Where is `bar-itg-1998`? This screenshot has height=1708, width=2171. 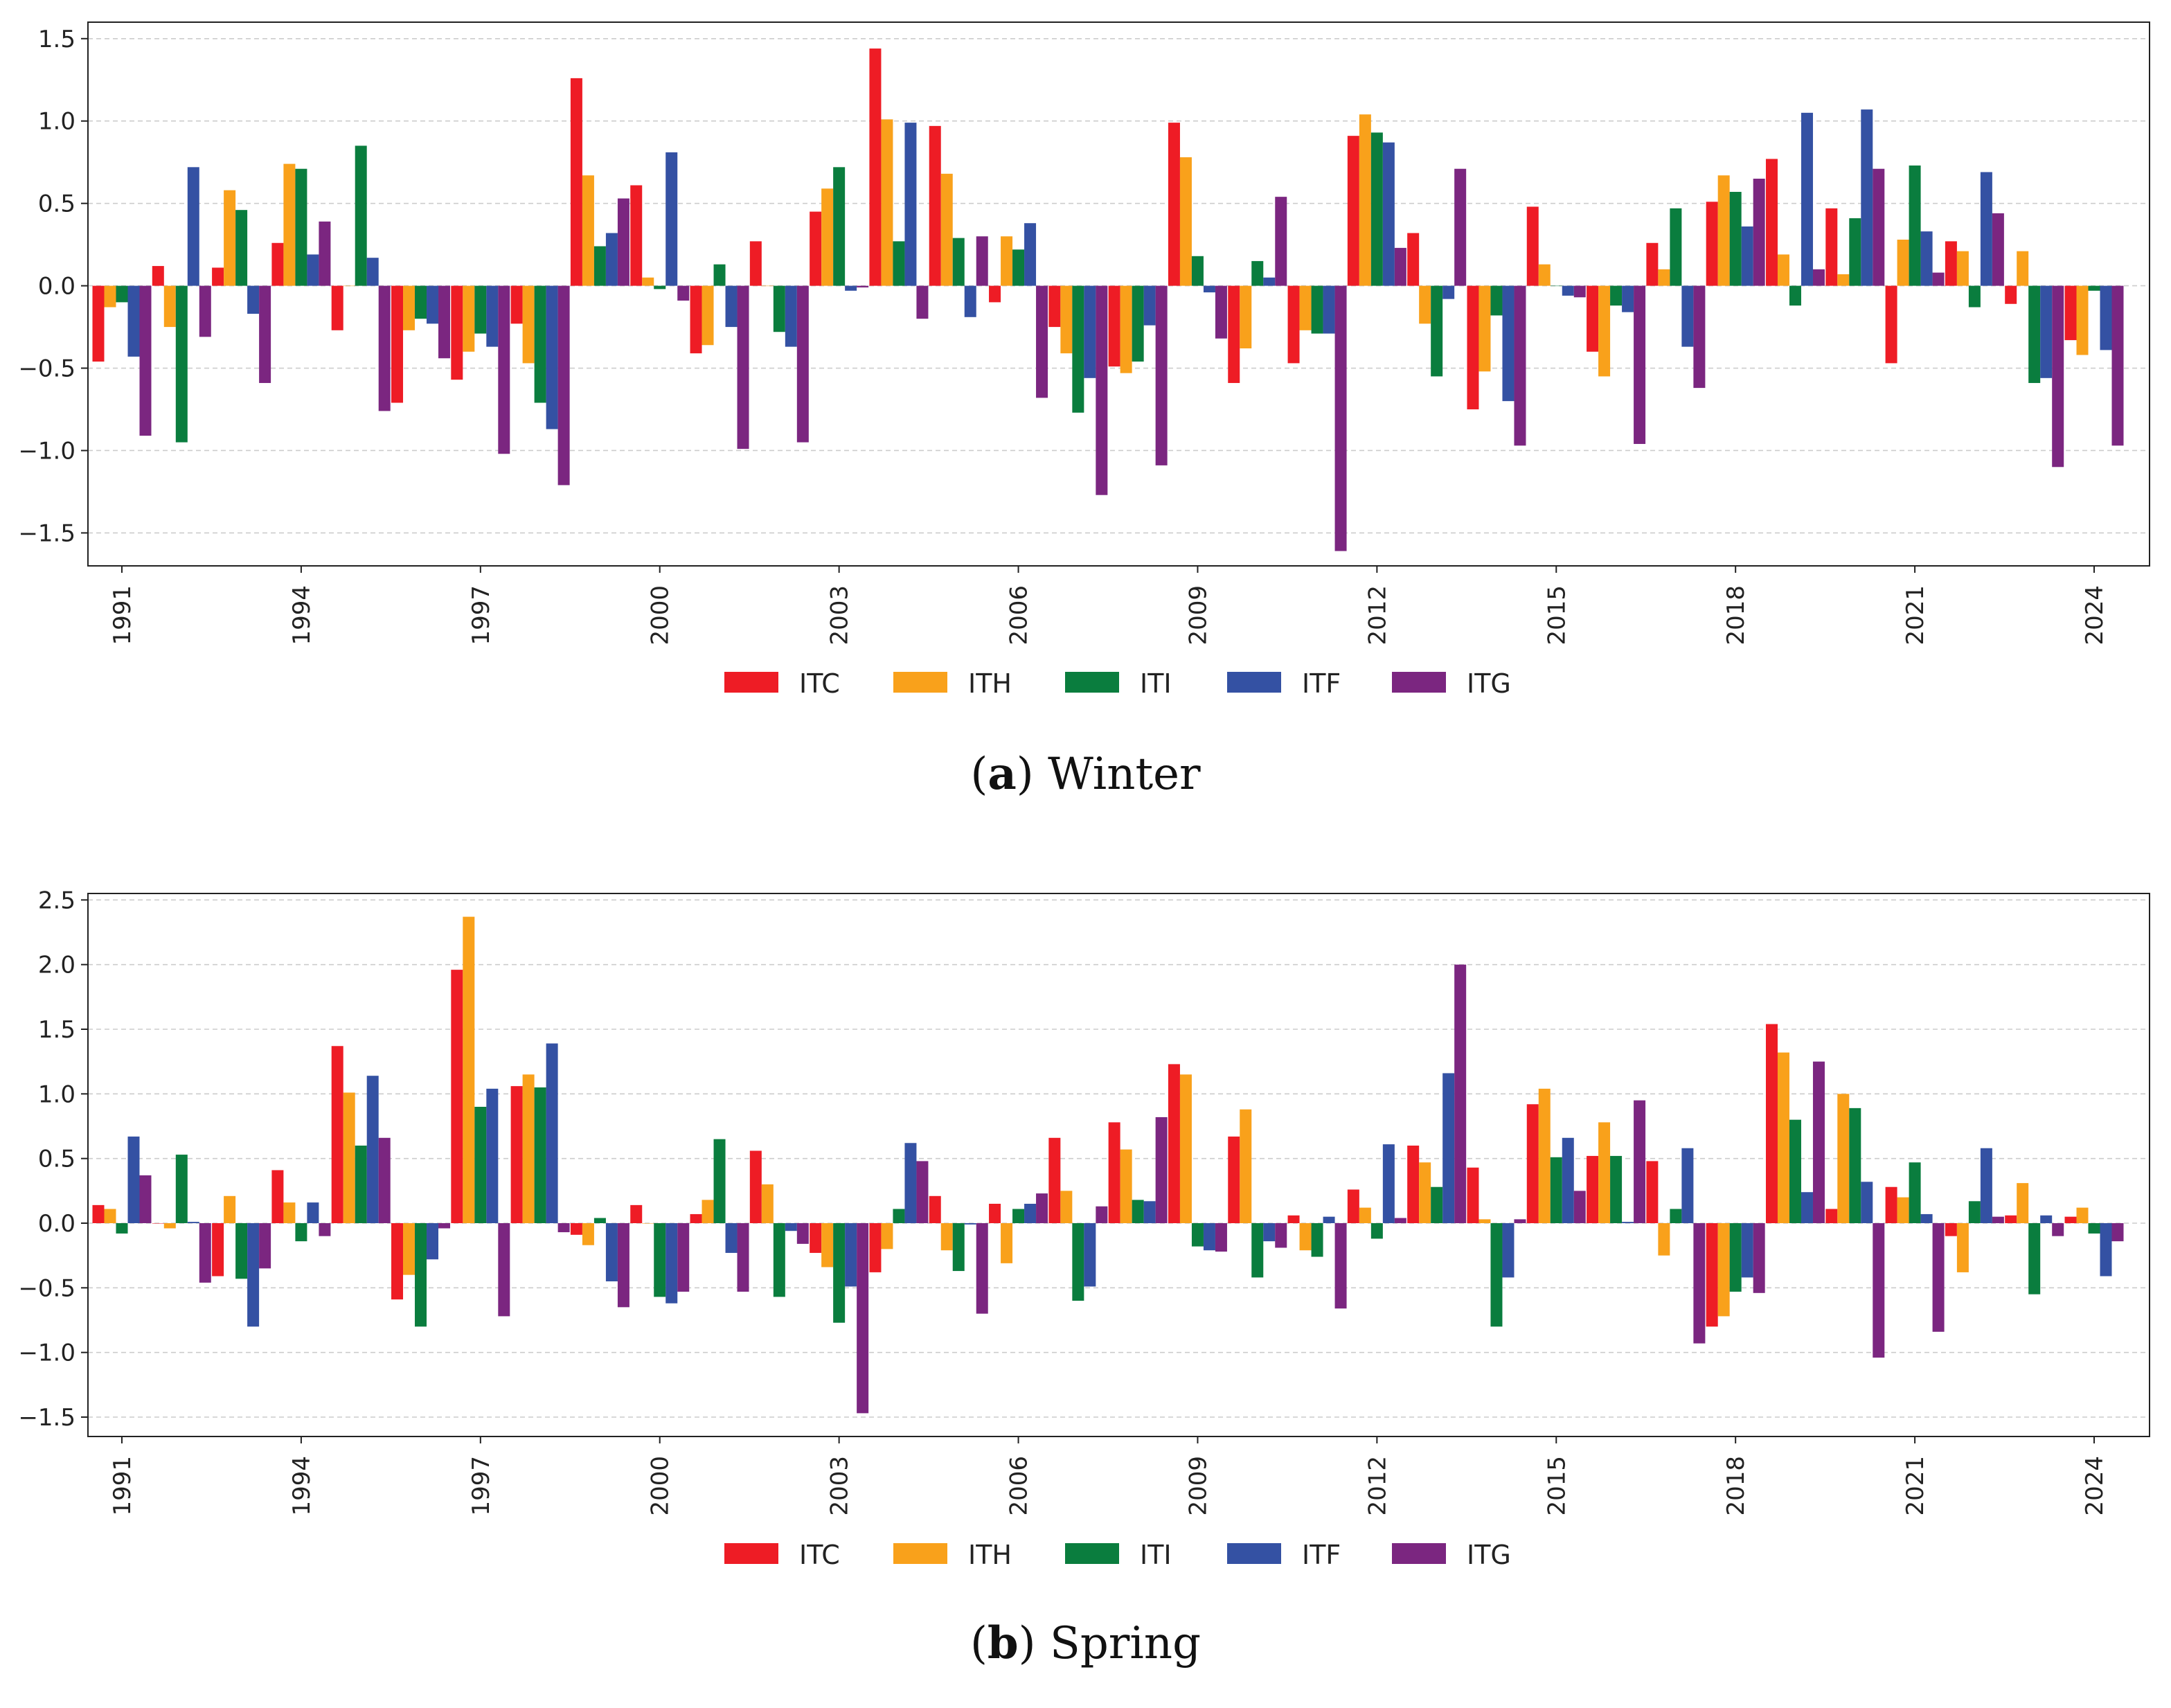
bar-itg-1998 is located at coordinates (563, 385).